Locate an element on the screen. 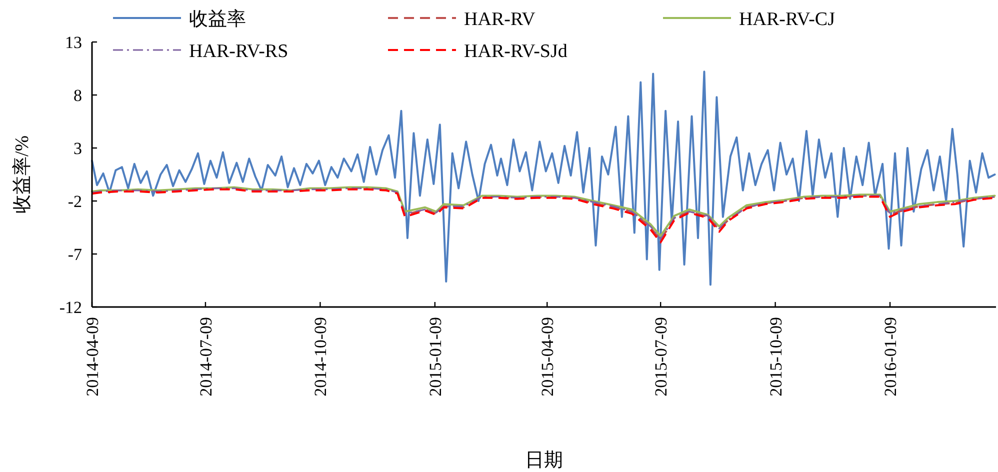 The width and height of the screenshot is (998, 472). y-tick-label: -12 is located at coordinates (70, 307).